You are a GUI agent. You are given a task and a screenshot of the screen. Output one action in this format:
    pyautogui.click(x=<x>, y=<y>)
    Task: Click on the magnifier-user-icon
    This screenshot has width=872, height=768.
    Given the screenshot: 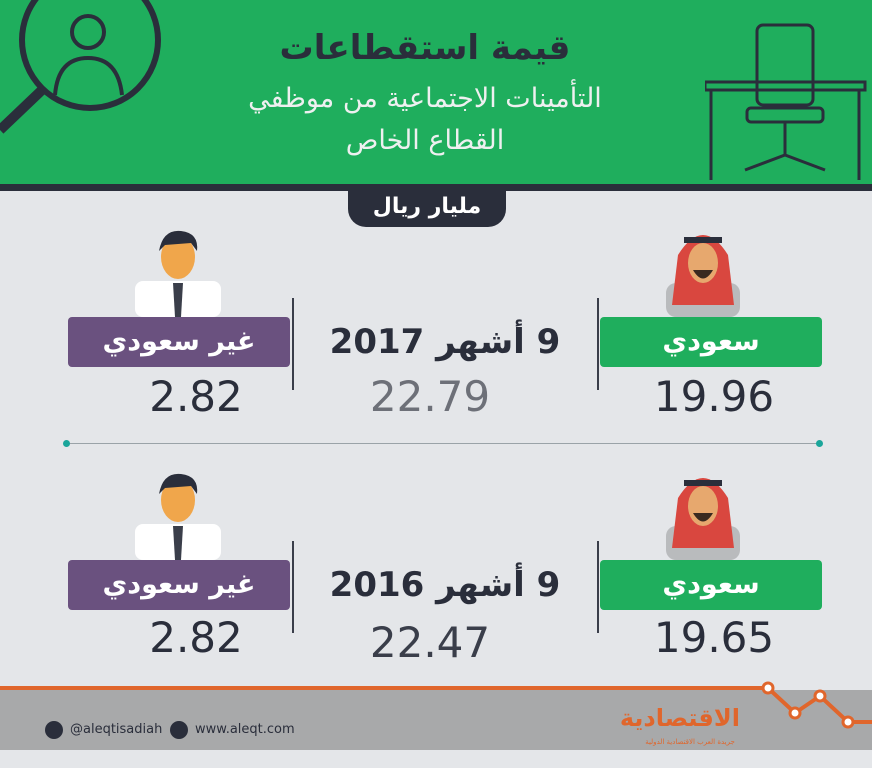 What is the action you would take?
    pyautogui.click(x=80, y=67)
    